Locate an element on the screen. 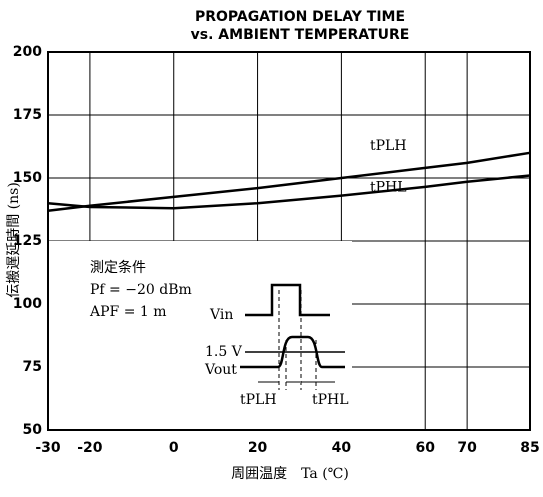  y-axis-label: 伝搬遅延時間 (ns) is located at coordinates (14, 240).